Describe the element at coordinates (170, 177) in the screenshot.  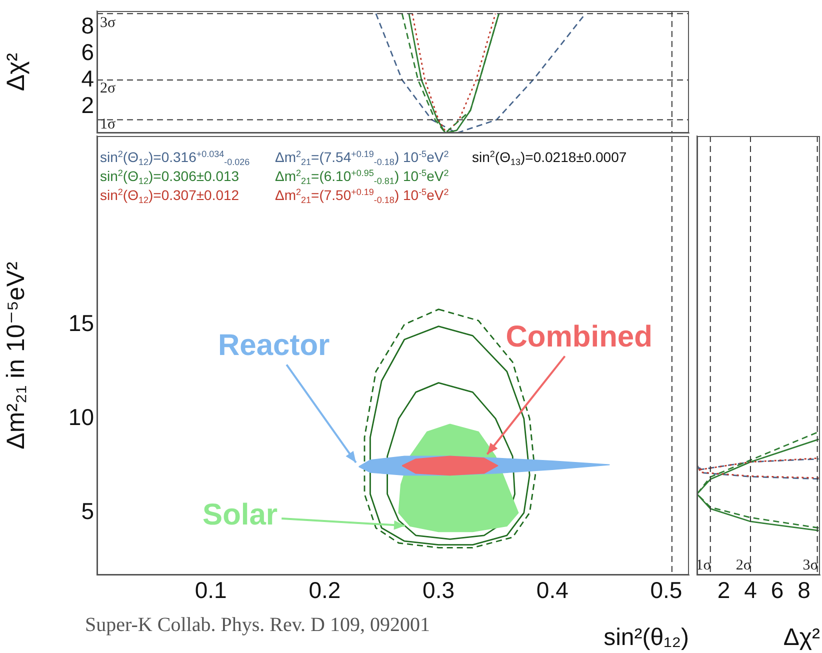
I see `annotation: sin$^{2}$(Θ$_{12}$)=0.306±0.013` at that location.